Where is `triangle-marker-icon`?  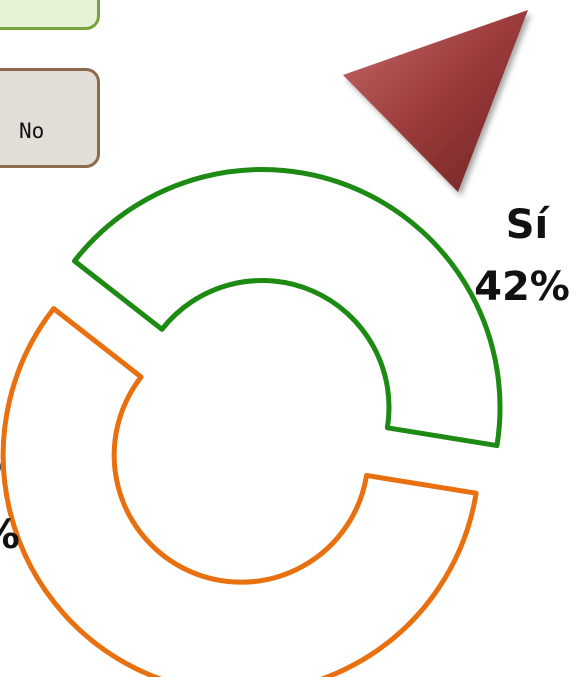 triangle-marker-icon is located at coordinates (435, 101).